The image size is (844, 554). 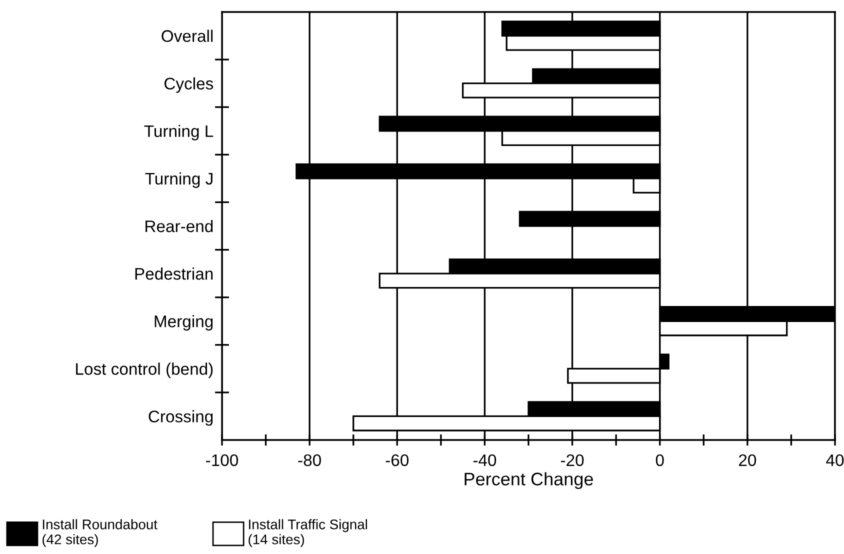 What do you see at coordinates (309, 460) in the screenshot?
I see `x-tick-label: -80` at bounding box center [309, 460].